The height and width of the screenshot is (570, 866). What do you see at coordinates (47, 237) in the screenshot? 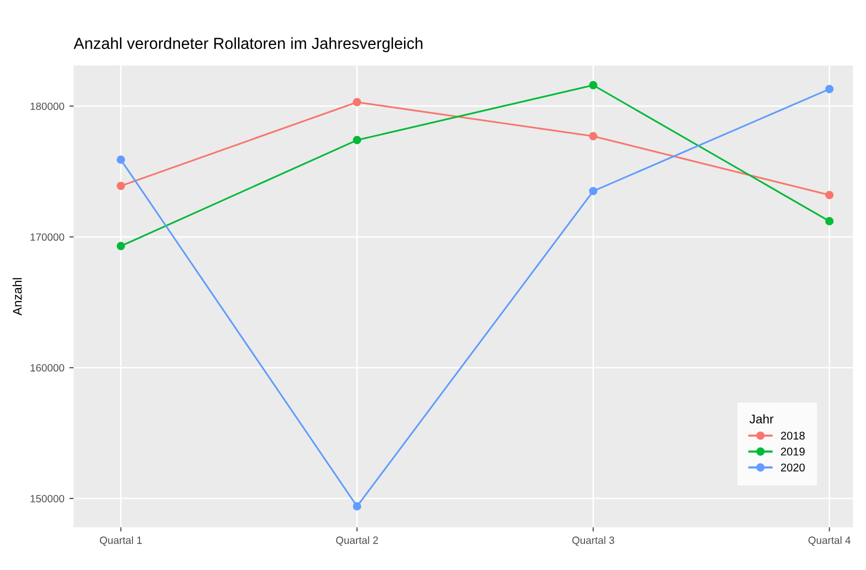
I see `y-tick-label: 170000` at bounding box center [47, 237].